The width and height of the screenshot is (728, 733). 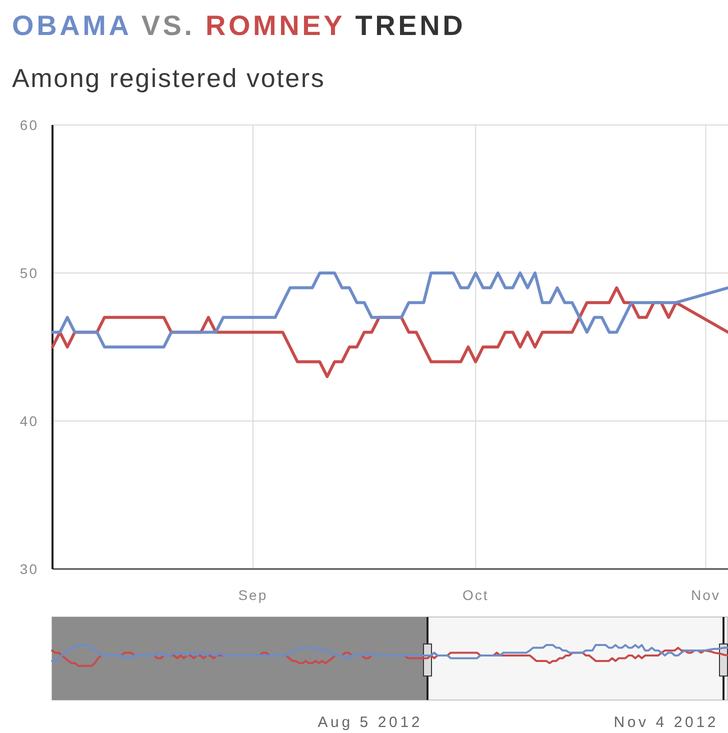 What do you see at coordinates (29, 569) in the screenshot?
I see `y-tick-label: 30` at bounding box center [29, 569].